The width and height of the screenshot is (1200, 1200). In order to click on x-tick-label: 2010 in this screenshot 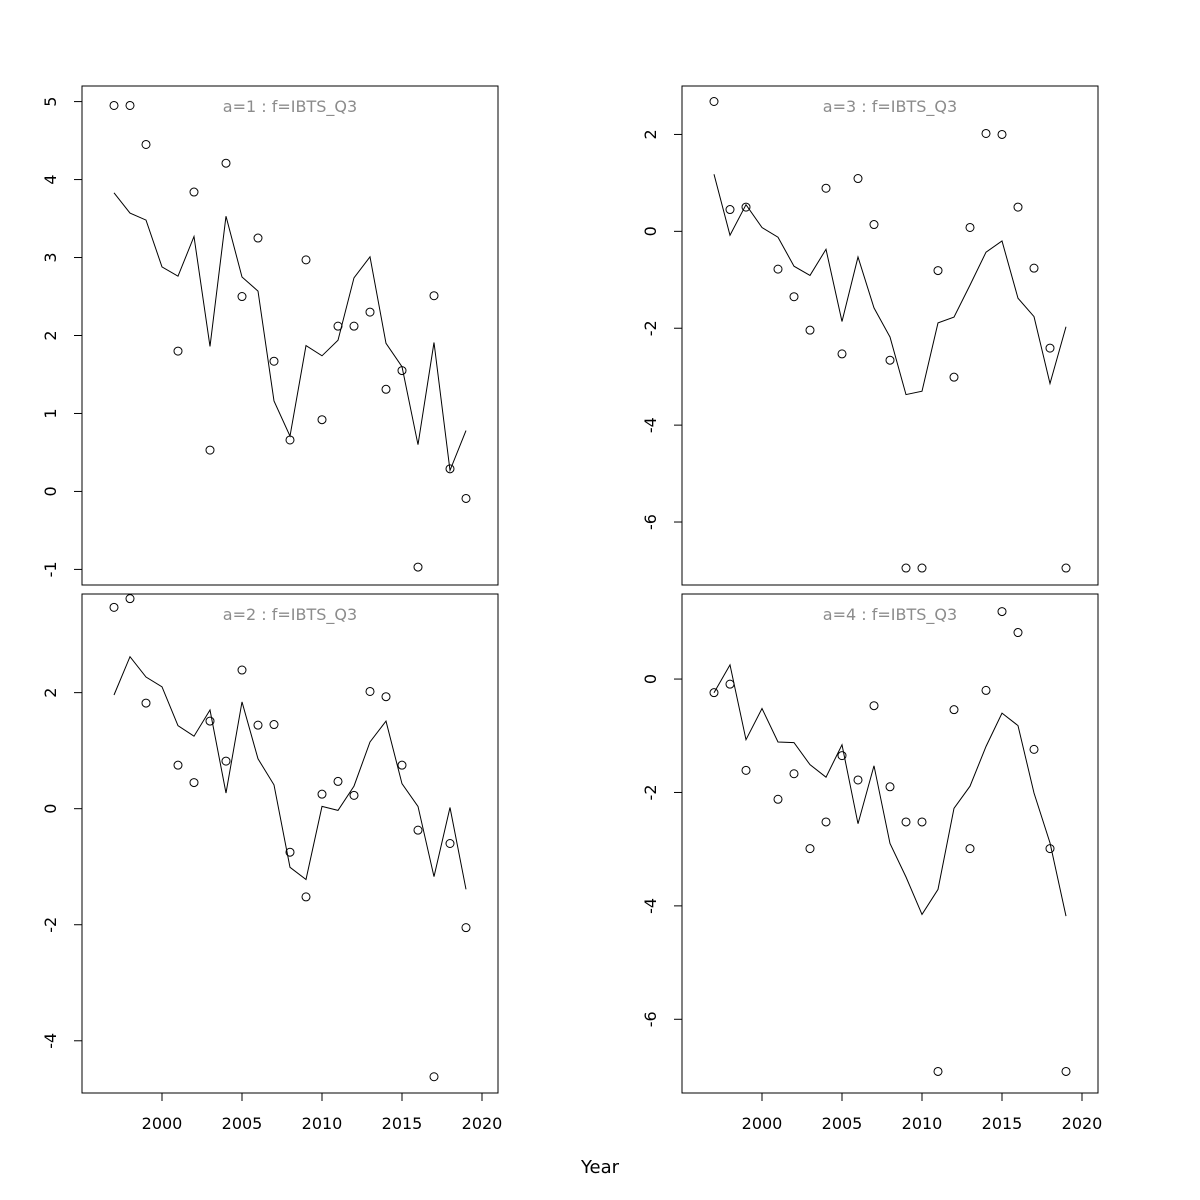, I will do `click(922, 1123)`.